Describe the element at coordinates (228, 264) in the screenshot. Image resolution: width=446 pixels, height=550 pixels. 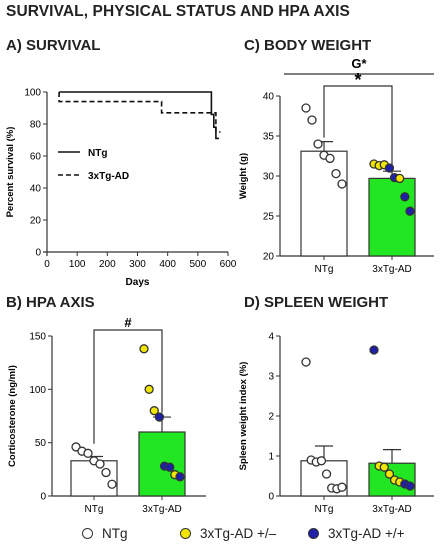
I see `x-tick-label: 600` at that location.